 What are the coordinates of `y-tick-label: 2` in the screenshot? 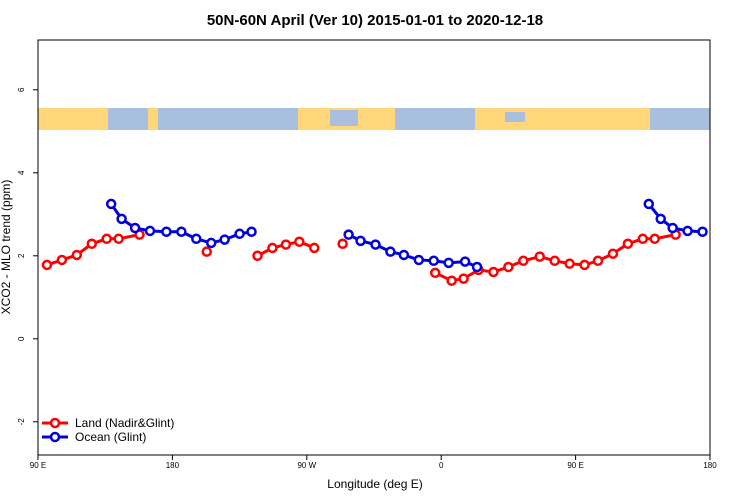 It's located at (21, 255).